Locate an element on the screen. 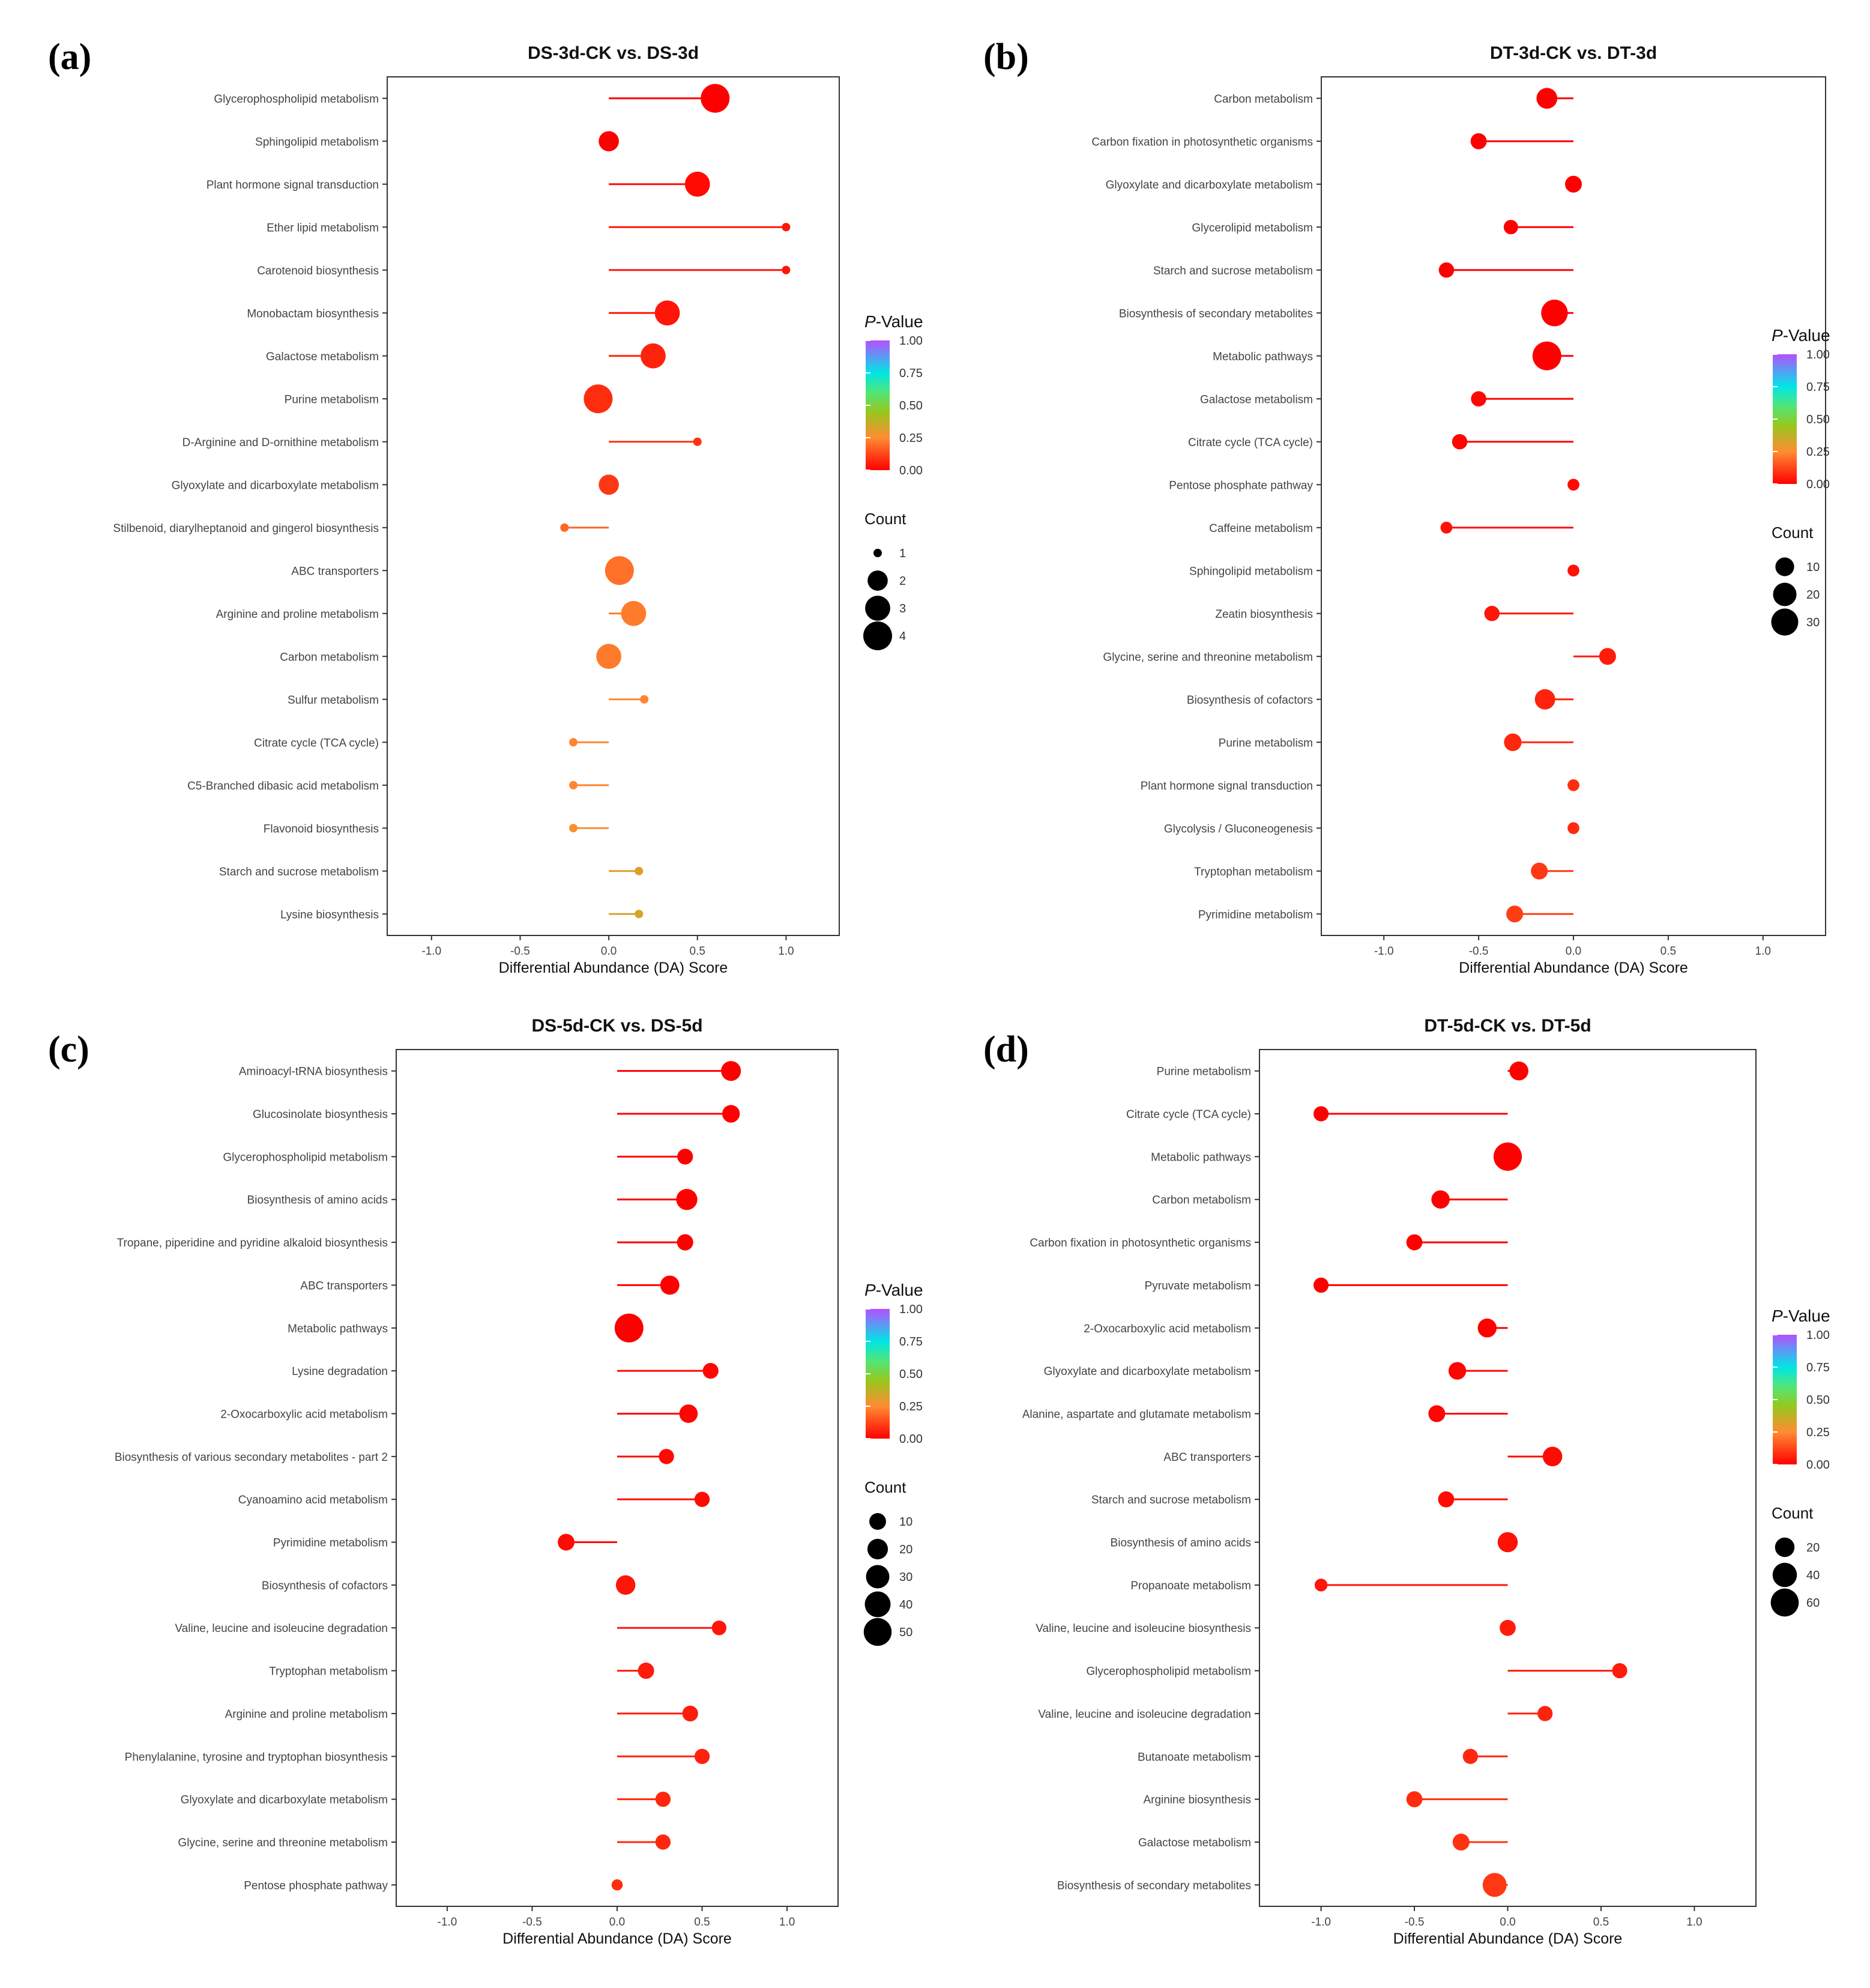  y-tick-label: Caffeine metabolism is located at coordinates (1261, 528).